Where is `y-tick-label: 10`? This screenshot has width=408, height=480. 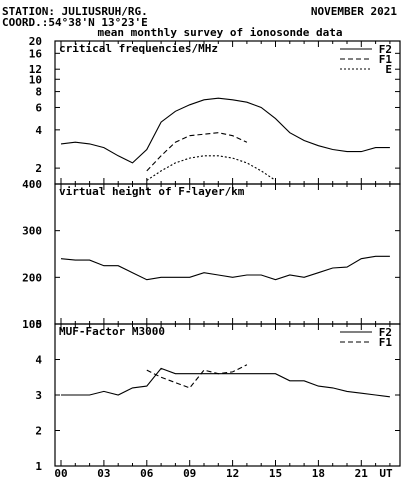 y-tick-label: 10 is located at coordinates (35, 79).